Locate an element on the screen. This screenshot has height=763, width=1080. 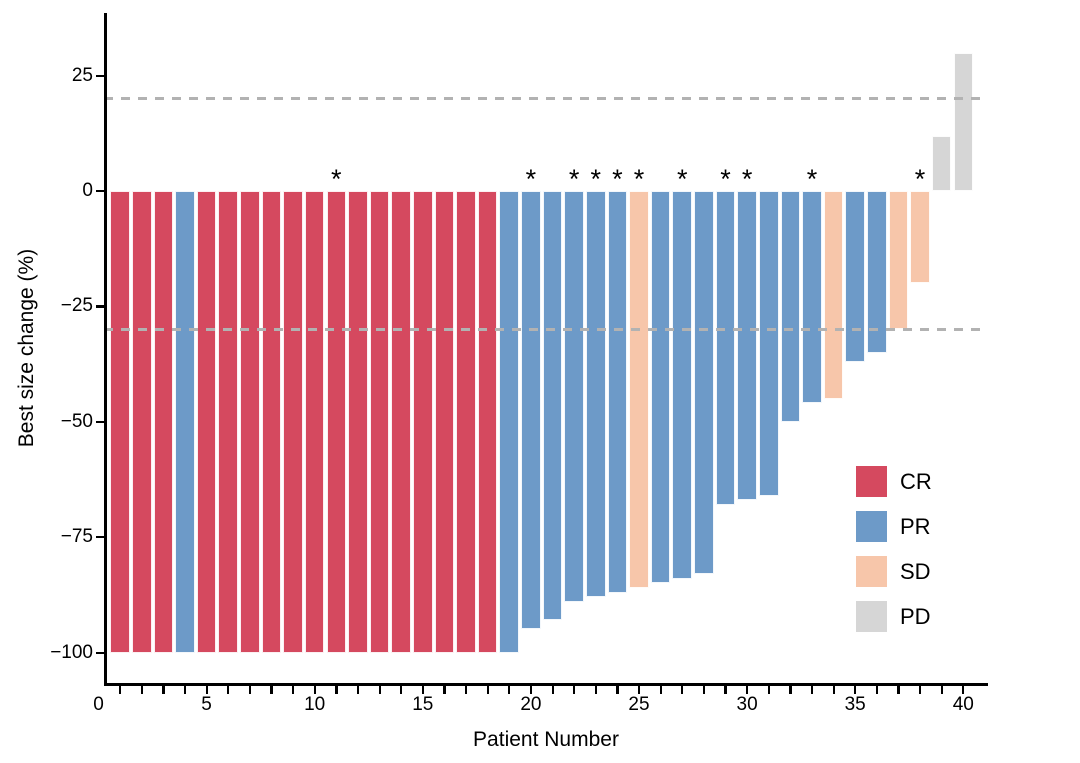
x-tick-label: 0 is located at coordinates (98, 704).